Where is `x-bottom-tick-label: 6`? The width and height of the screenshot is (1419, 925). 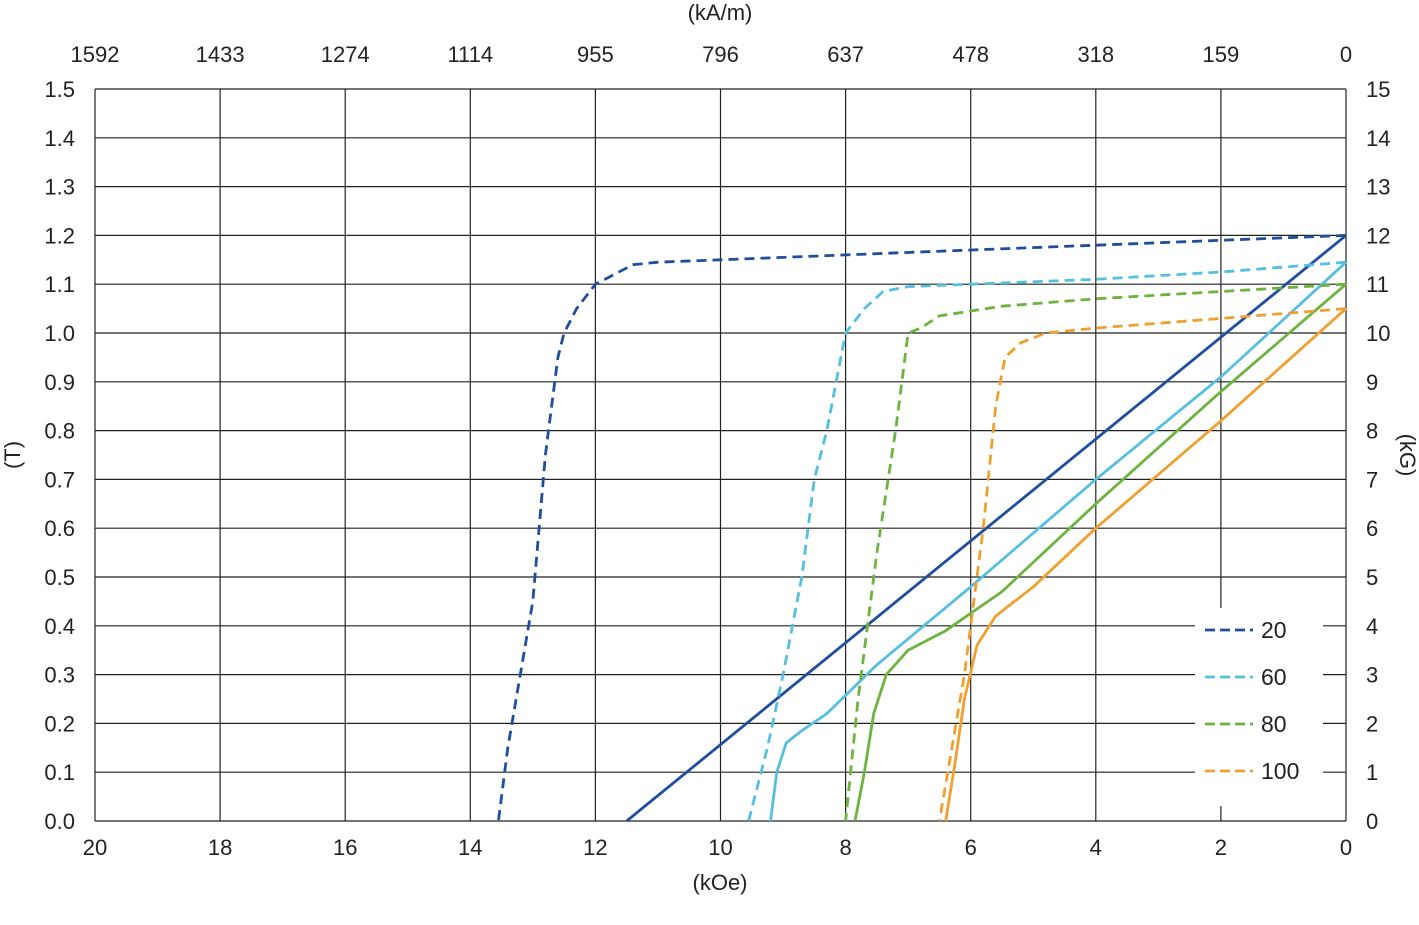 x-bottom-tick-label: 6 is located at coordinates (971, 847).